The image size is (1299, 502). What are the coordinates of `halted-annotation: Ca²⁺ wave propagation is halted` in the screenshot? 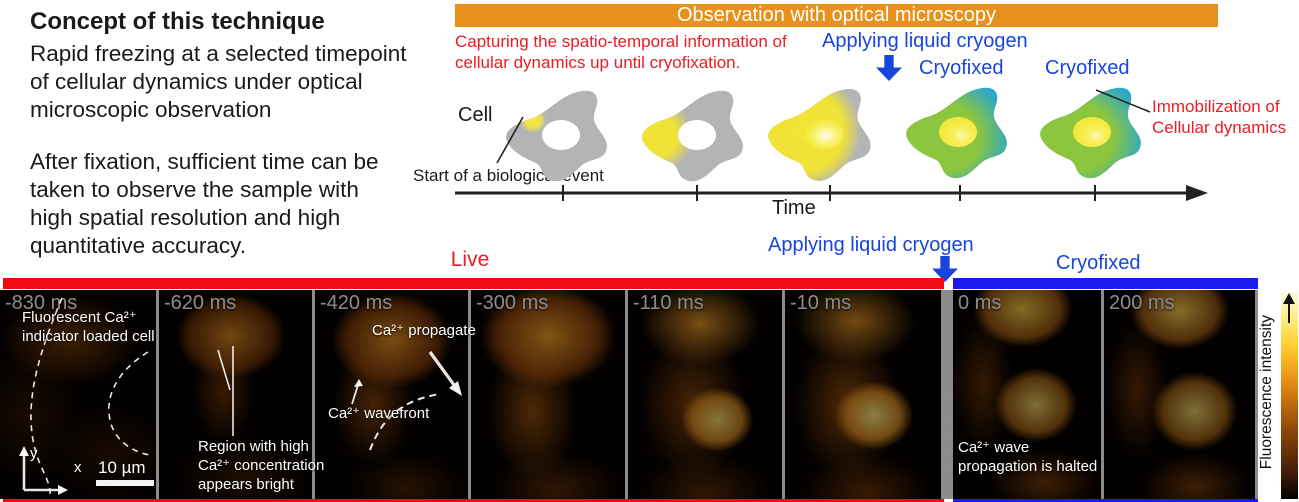 It's located at (1028, 457).